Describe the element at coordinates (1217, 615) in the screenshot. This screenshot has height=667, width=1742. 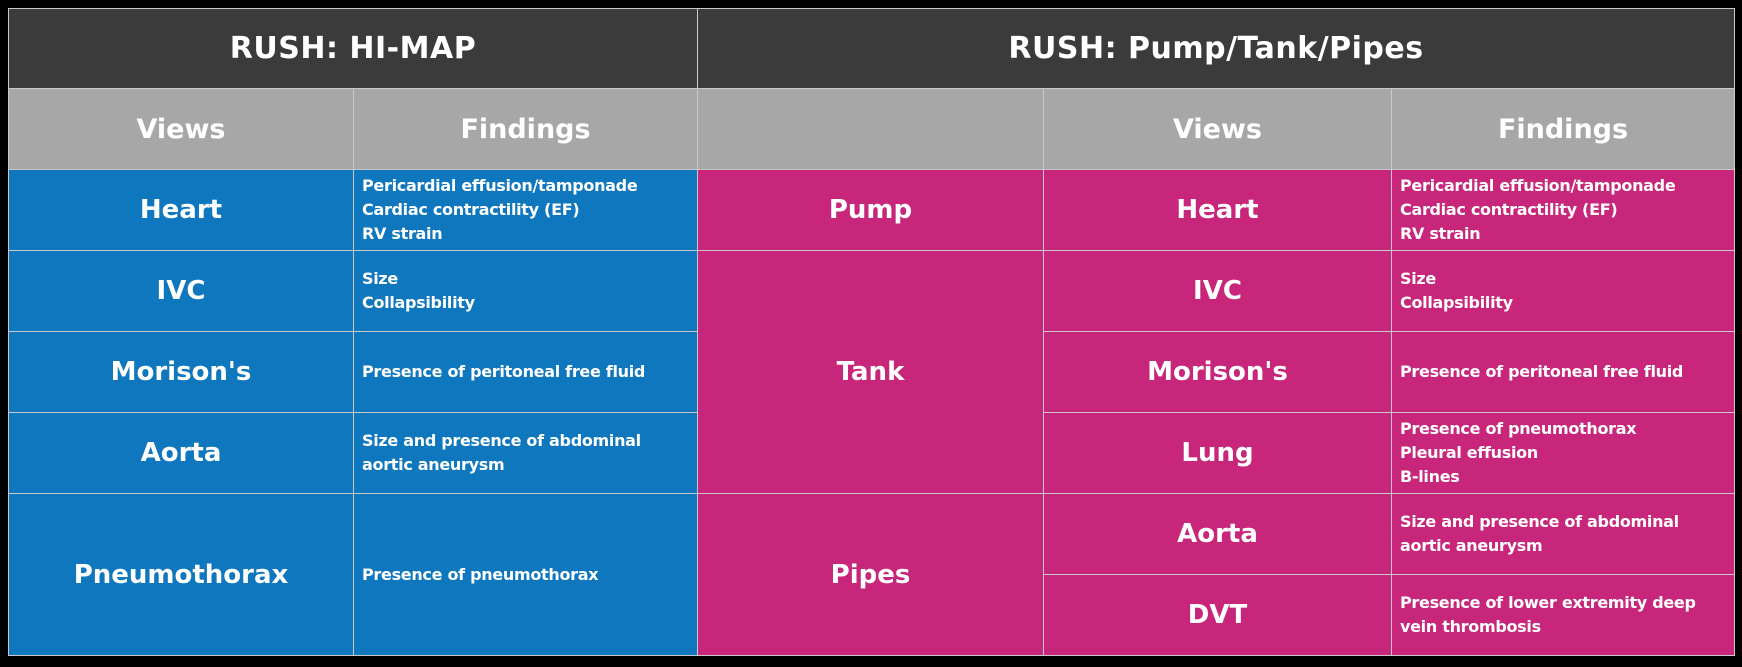
I see `right-view-dvt-cell: DVT` at that location.